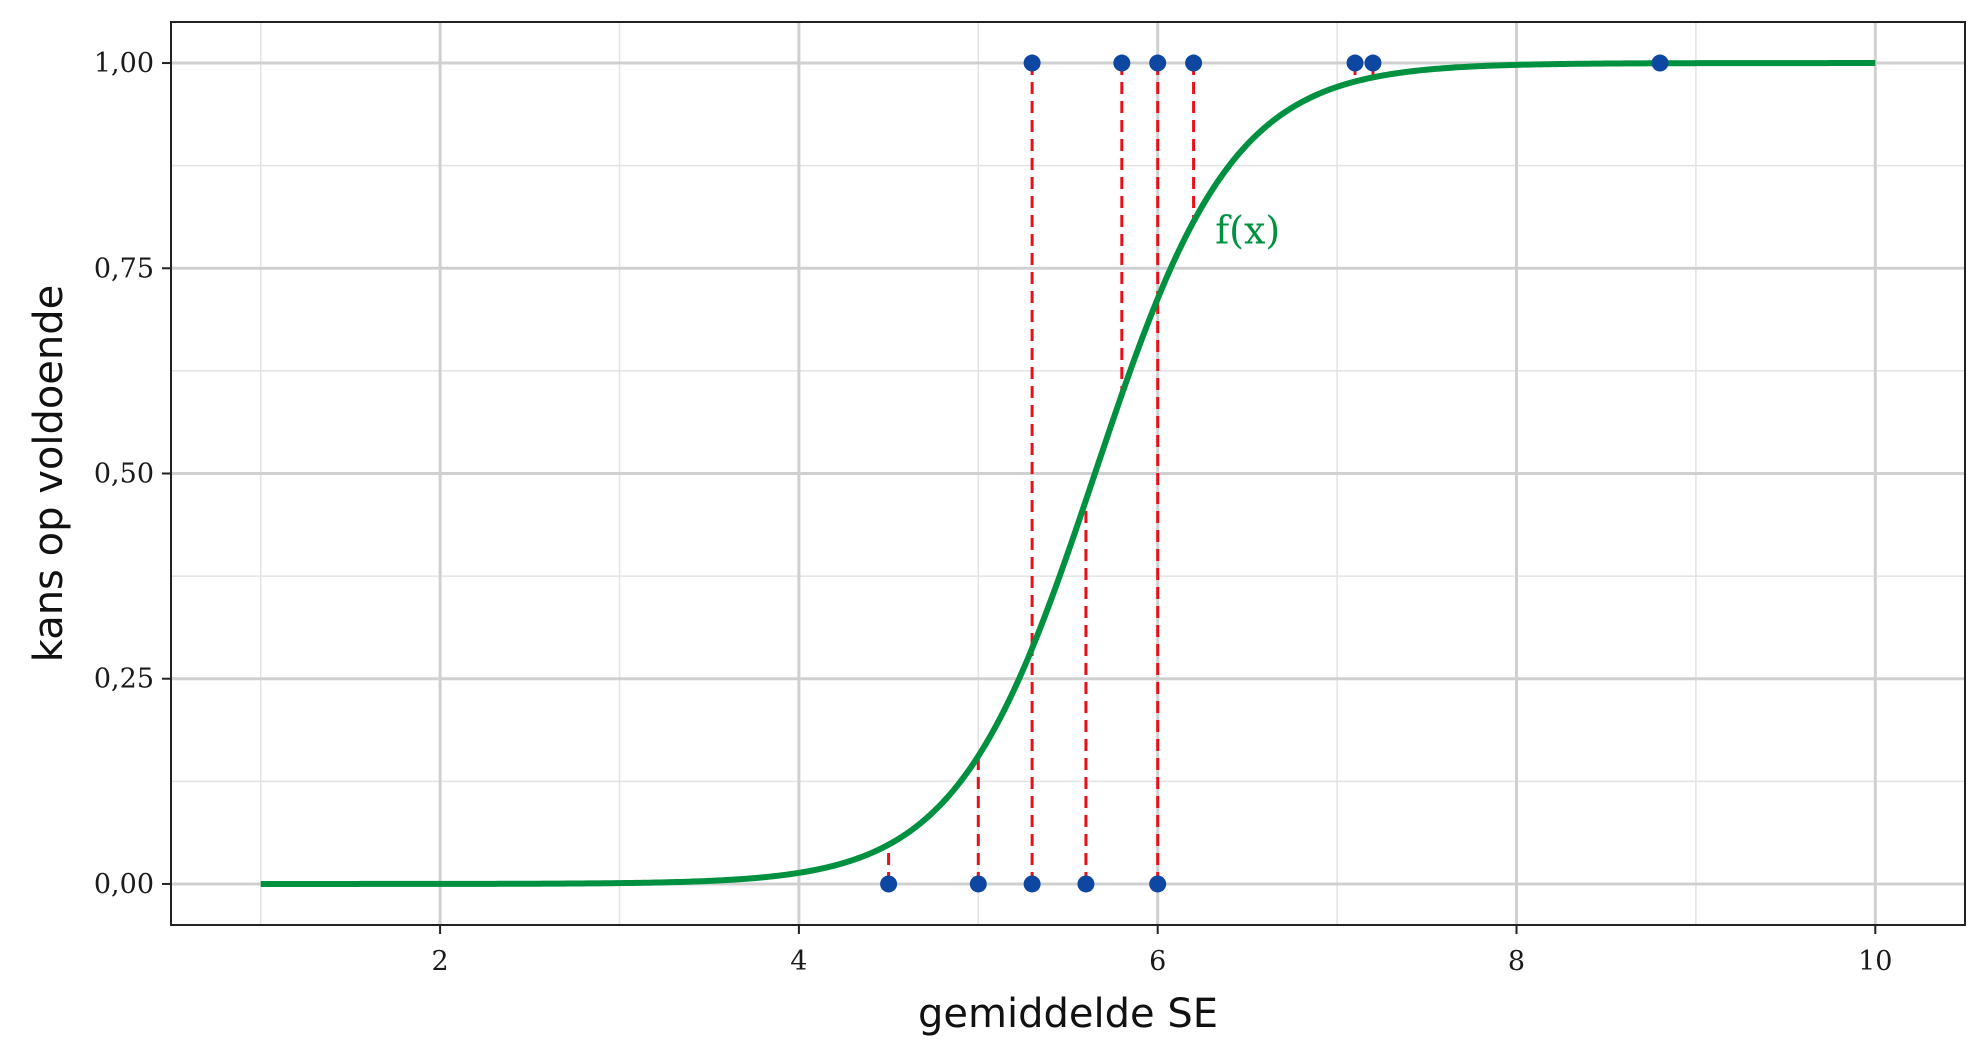  I want to click on x-axis-title: gemiddelde SE, so click(1068, 1014).